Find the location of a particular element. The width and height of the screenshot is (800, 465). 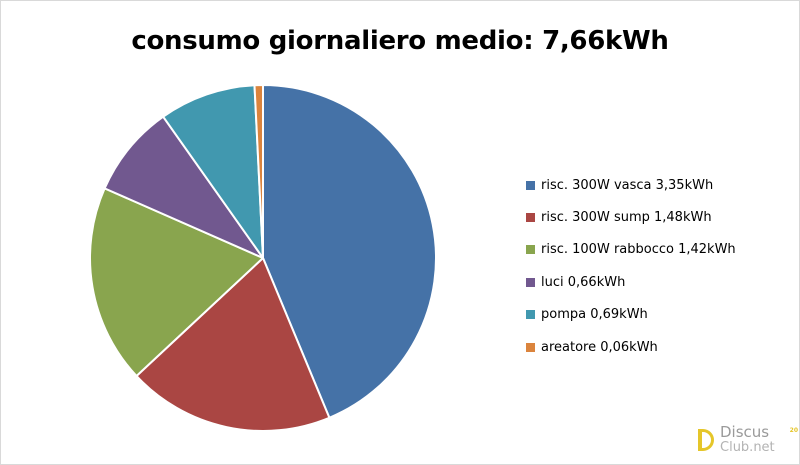

legend-item-1: risc. 300W sump 1,48kWh is located at coordinates (631, 217).